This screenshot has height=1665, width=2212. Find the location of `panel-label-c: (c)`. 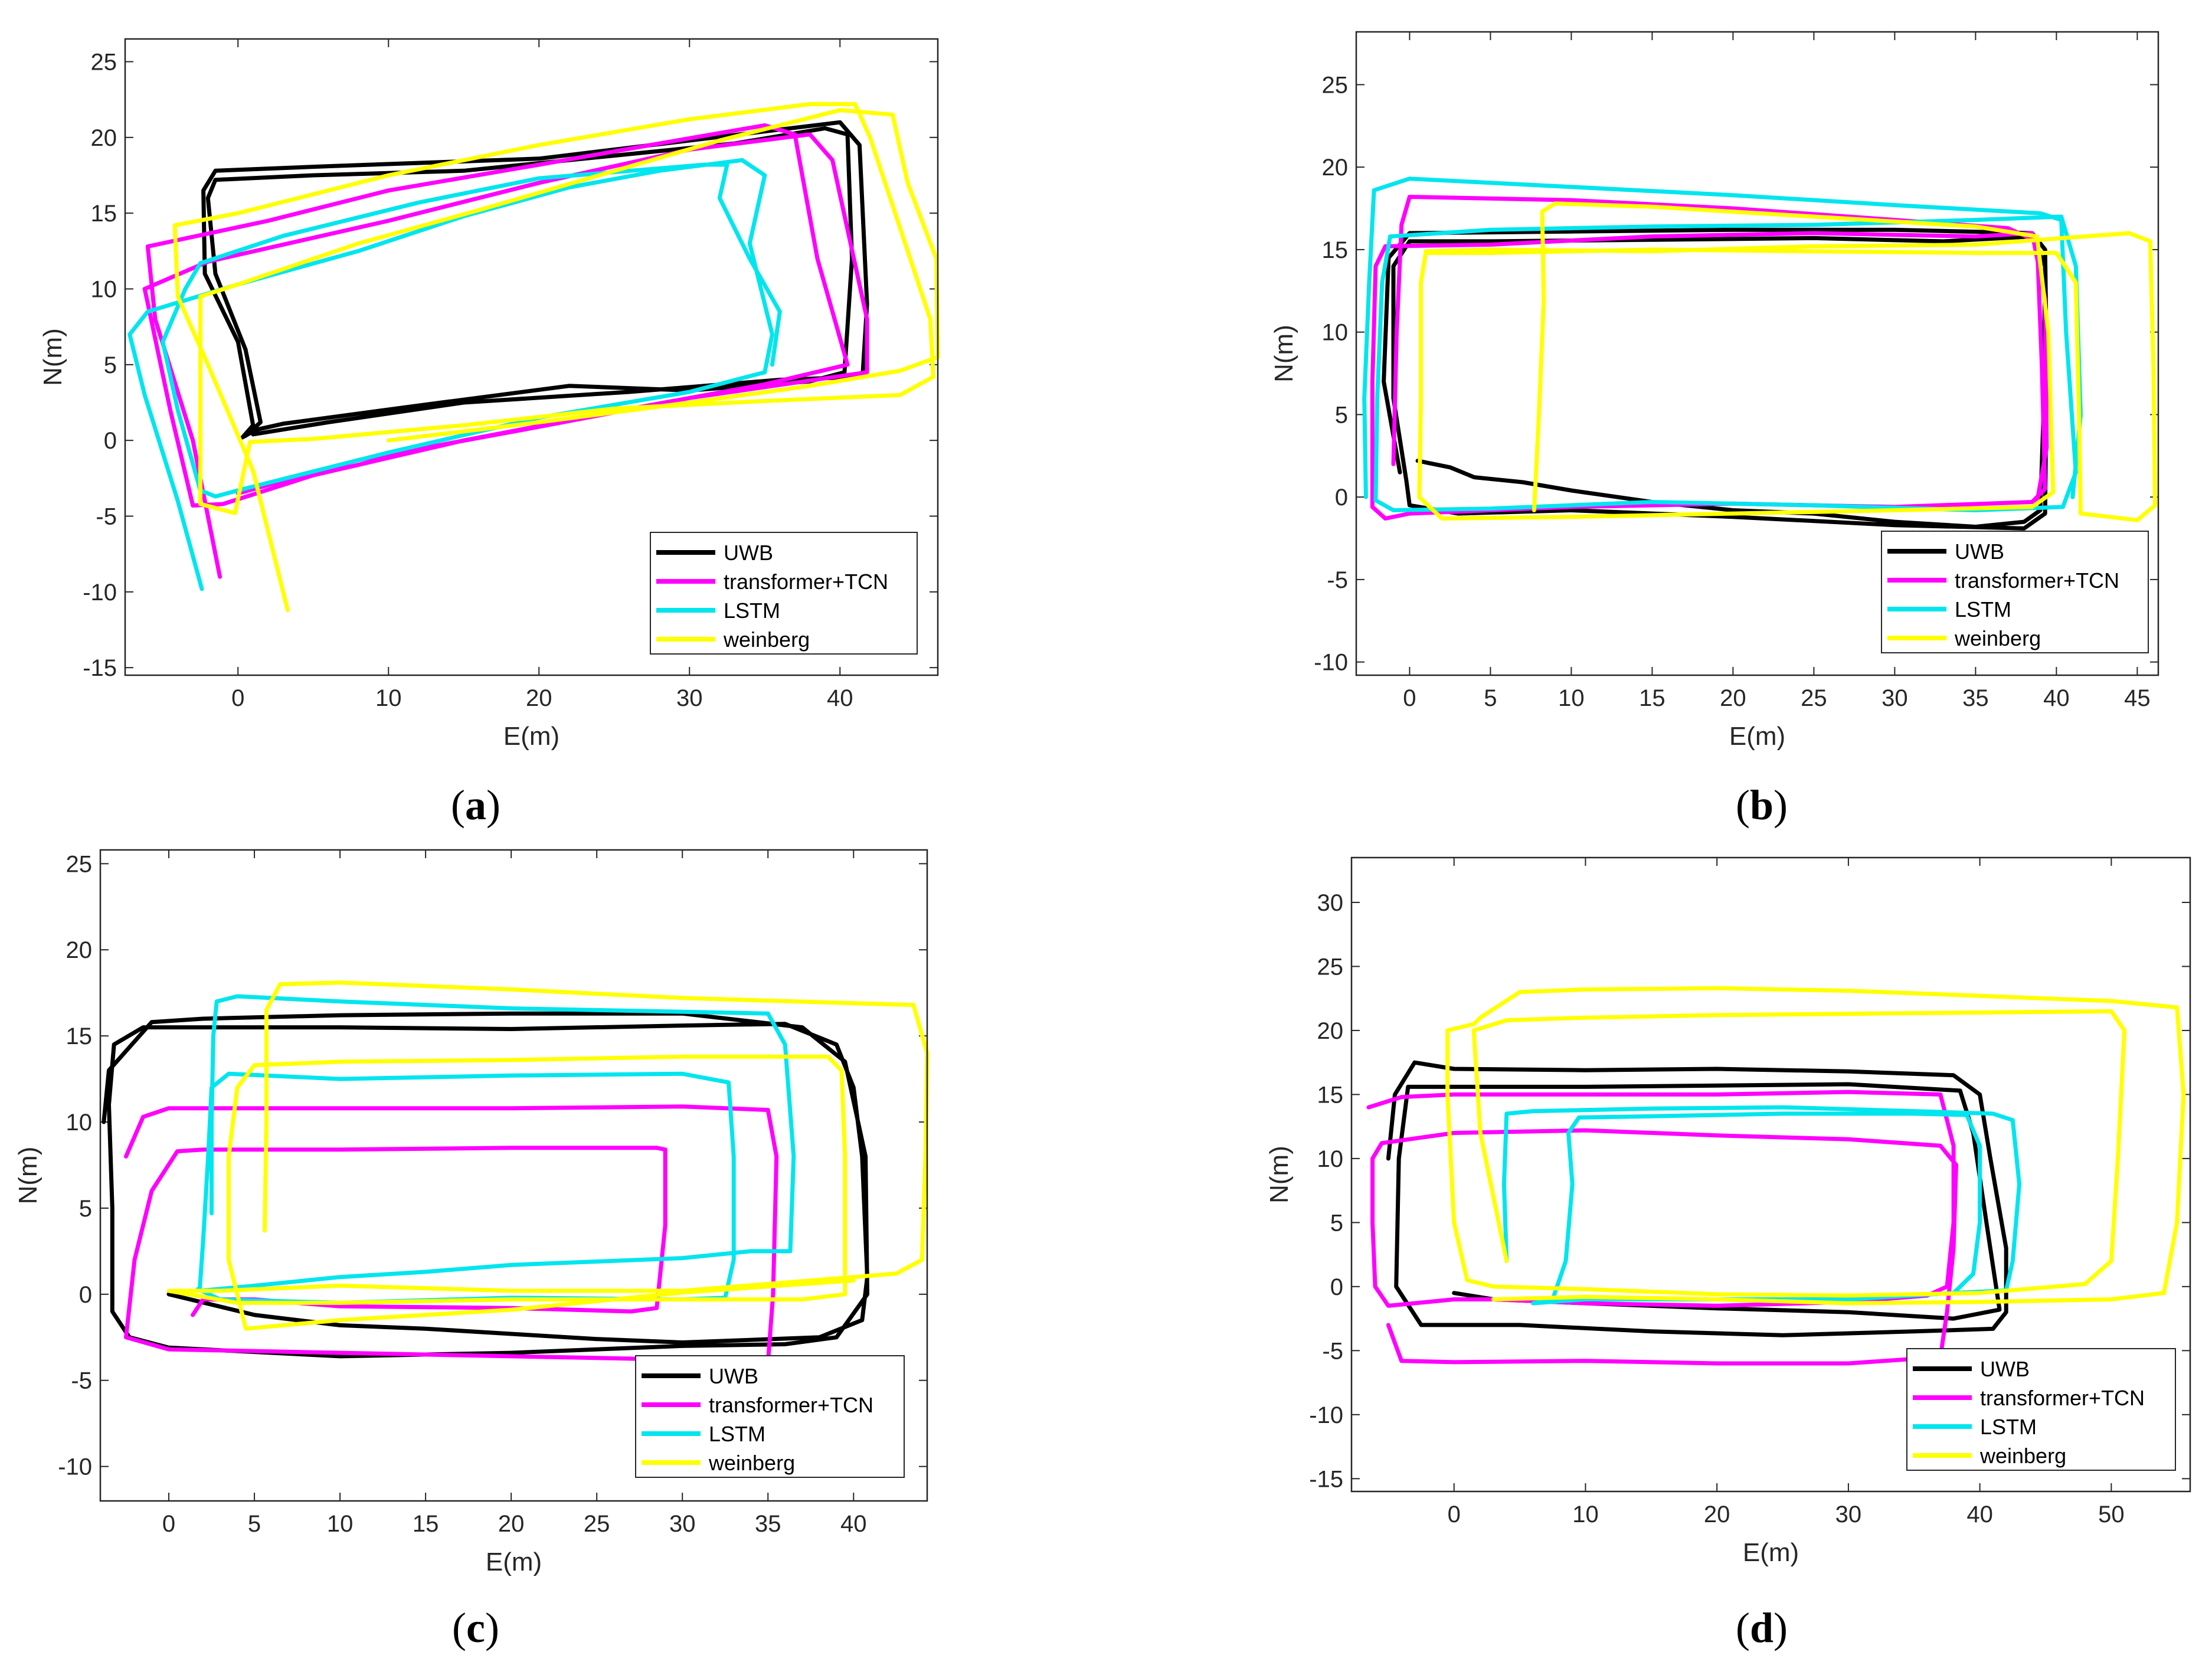

panel-label-c: (c) is located at coordinates (475, 1627).